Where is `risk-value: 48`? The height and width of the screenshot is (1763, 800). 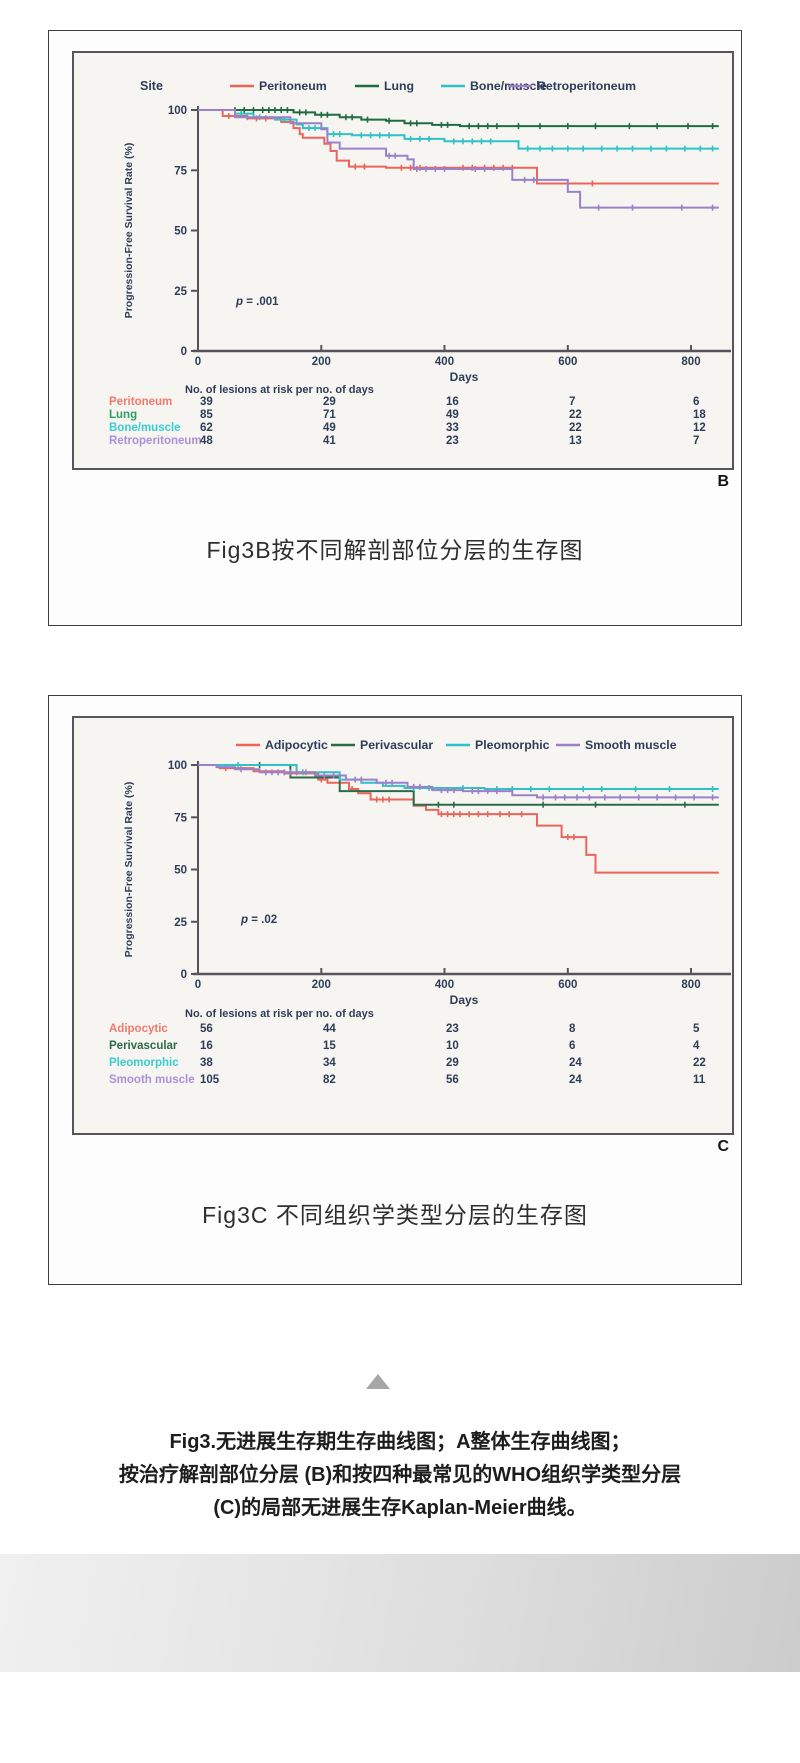 risk-value: 48 is located at coordinates (206, 441).